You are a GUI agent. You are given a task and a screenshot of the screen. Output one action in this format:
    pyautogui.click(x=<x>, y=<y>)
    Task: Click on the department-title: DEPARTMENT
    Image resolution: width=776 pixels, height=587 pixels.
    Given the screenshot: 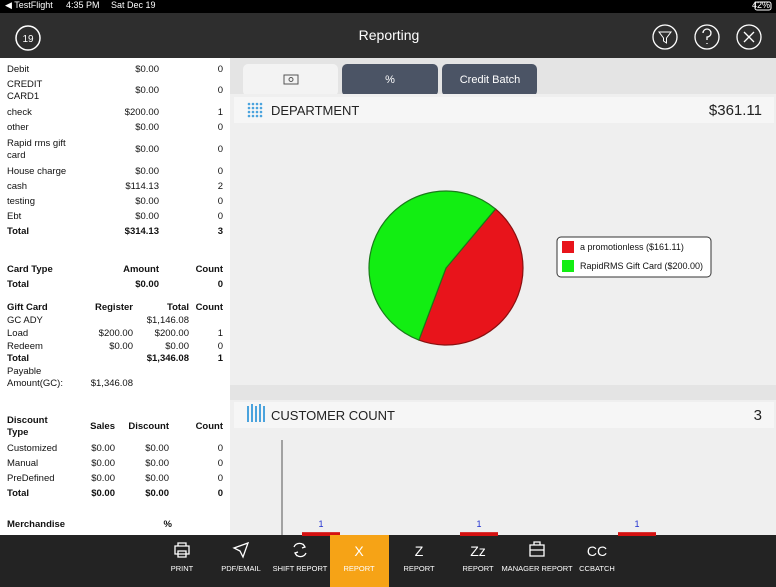 What is the action you would take?
    pyautogui.click(x=315, y=110)
    